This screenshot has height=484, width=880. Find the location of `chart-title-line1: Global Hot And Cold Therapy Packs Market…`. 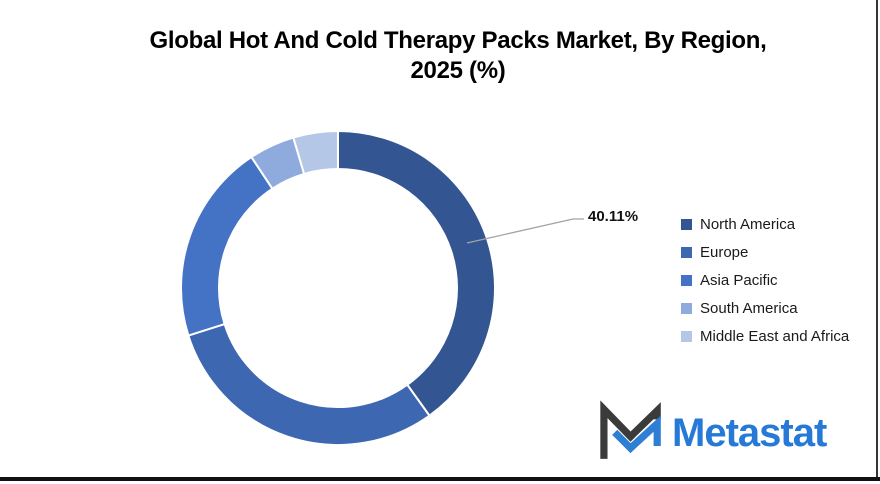

chart-title-line1: Global Hot And Cold Therapy Packs Market… is located at coordinates (458, 40).